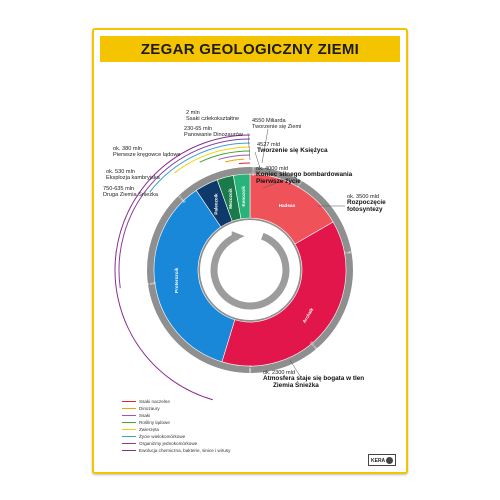 Image resolution: width=500 pixels, height=500 pixels. What do you see at coordinates (176, 422) in the screenshot?
I see `legend-item: Rośliny lądowe` at bounding box center [176, 422].